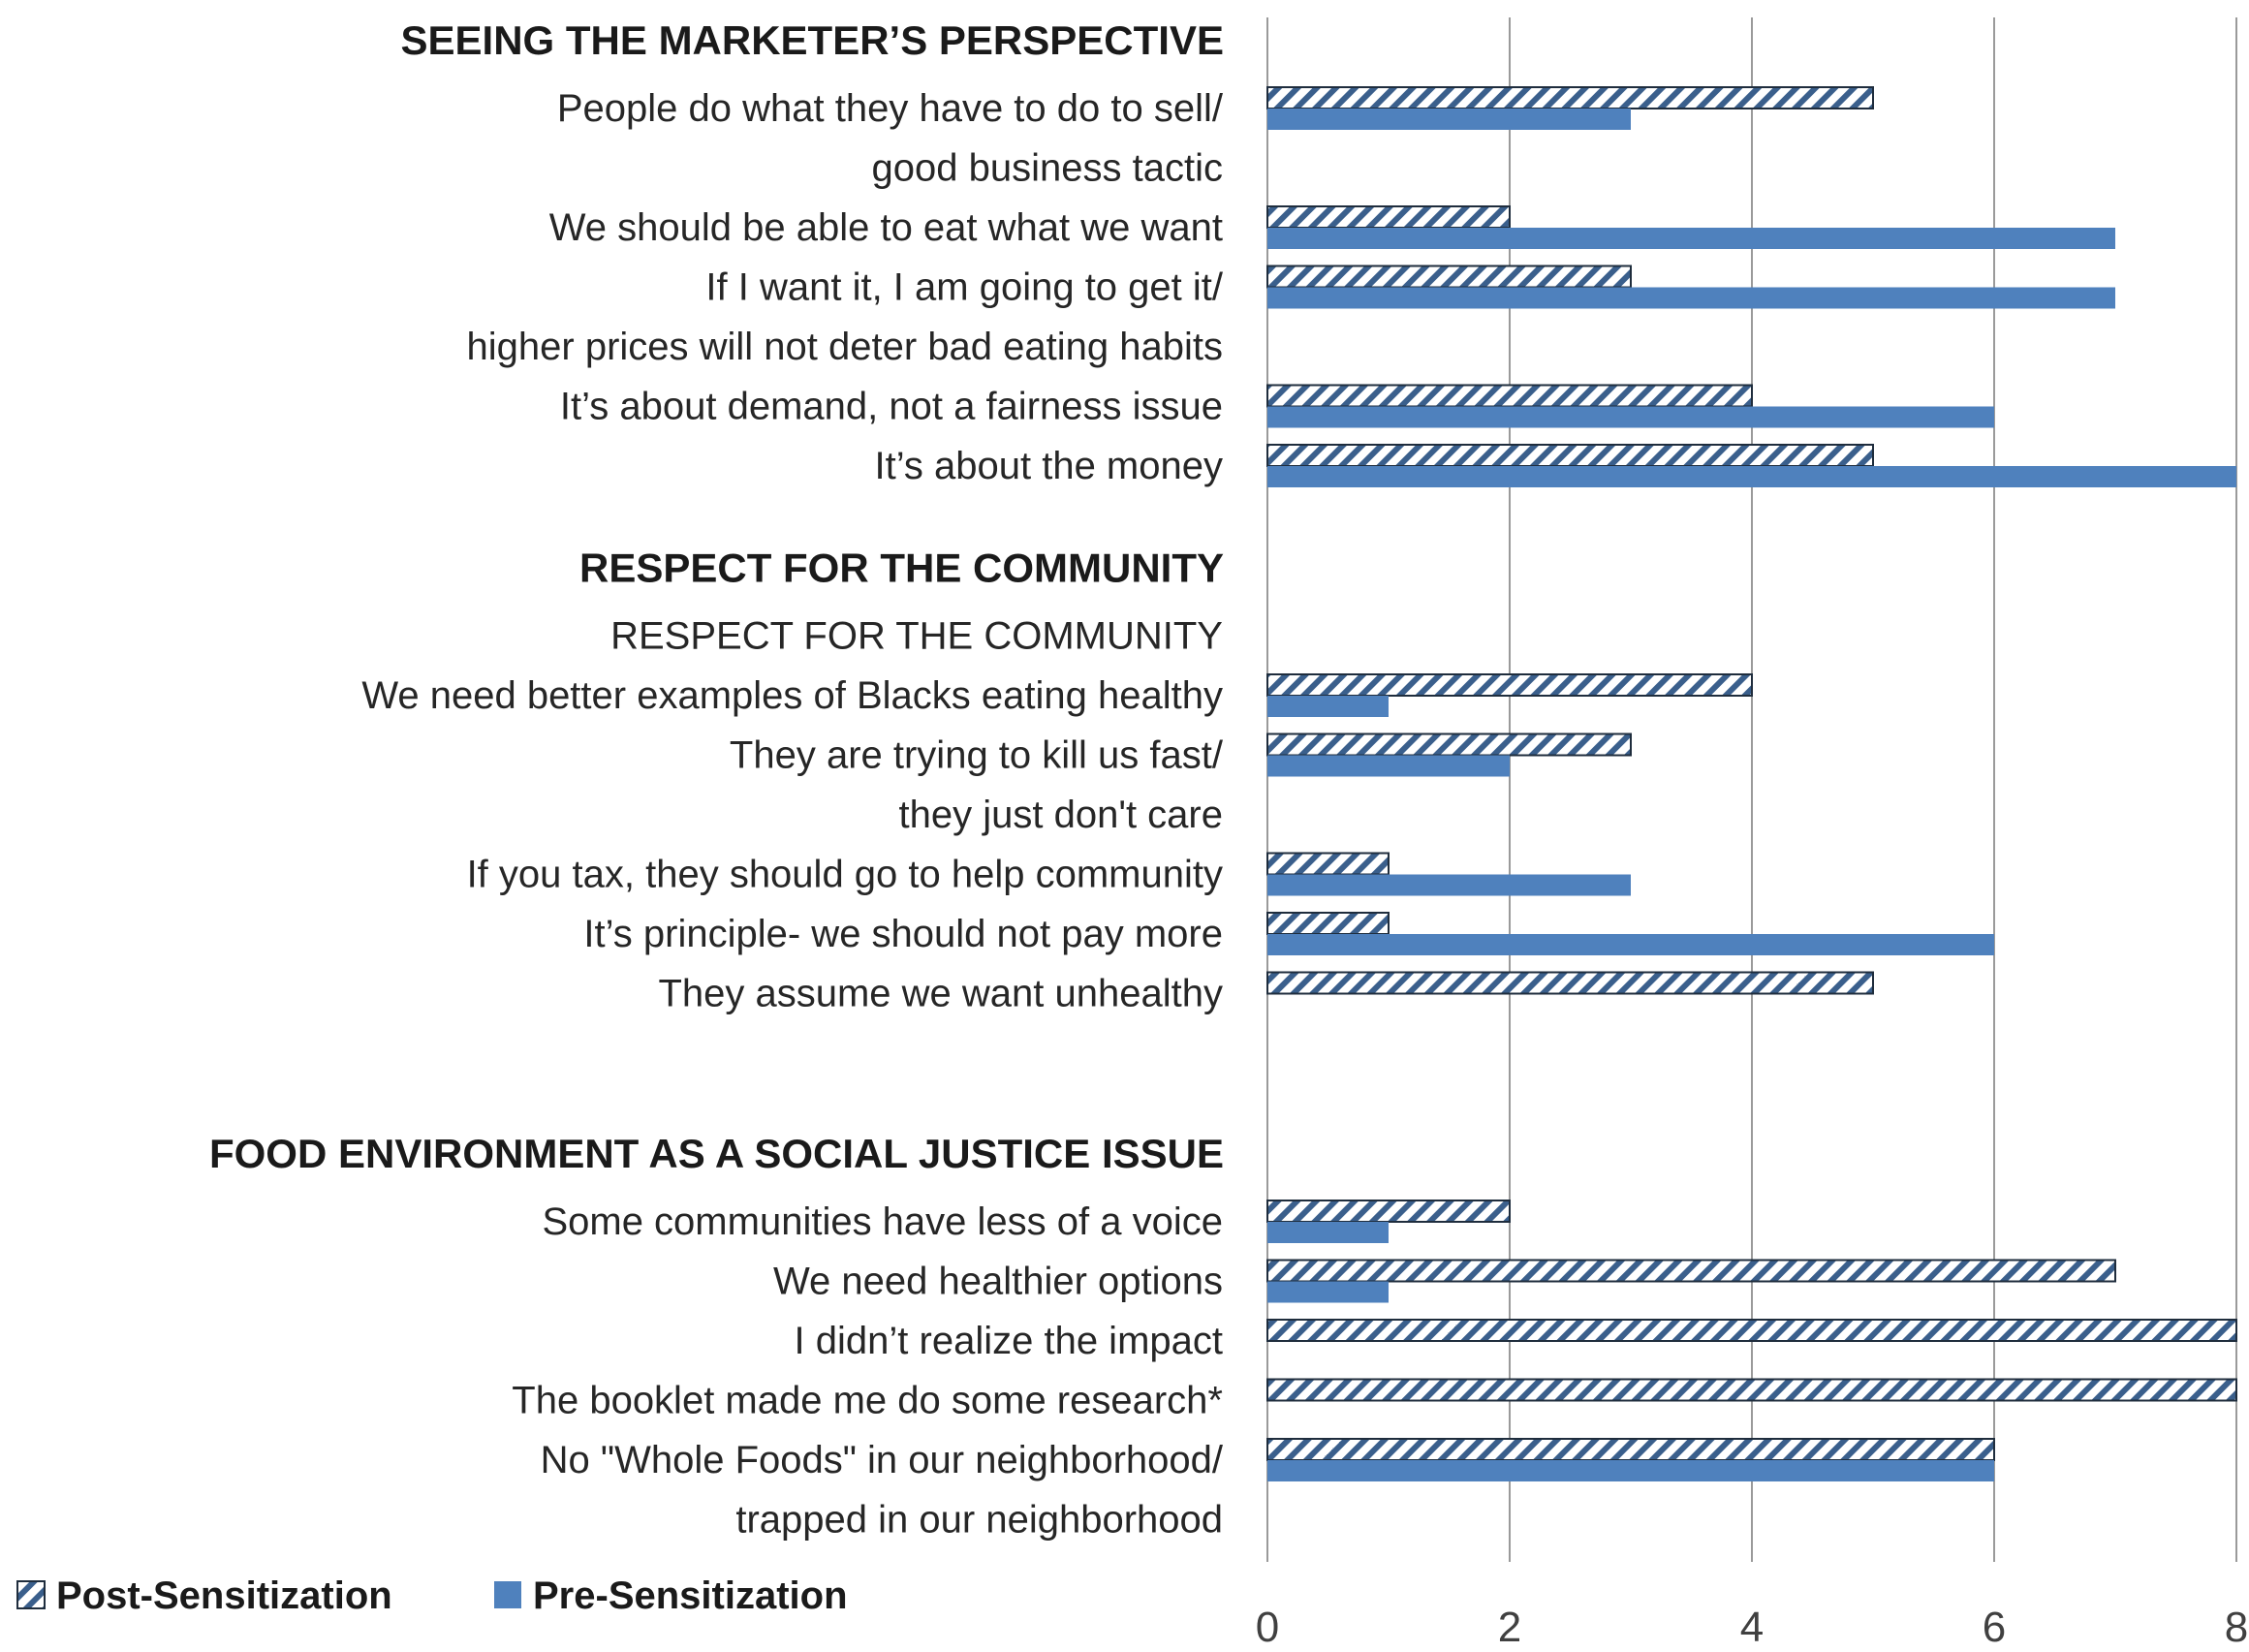 This screenshot has height=1652, width=2249. Describe the element at coordinates (31, 1594) in the screenshot. I see `legend-swatch-post` at that location.